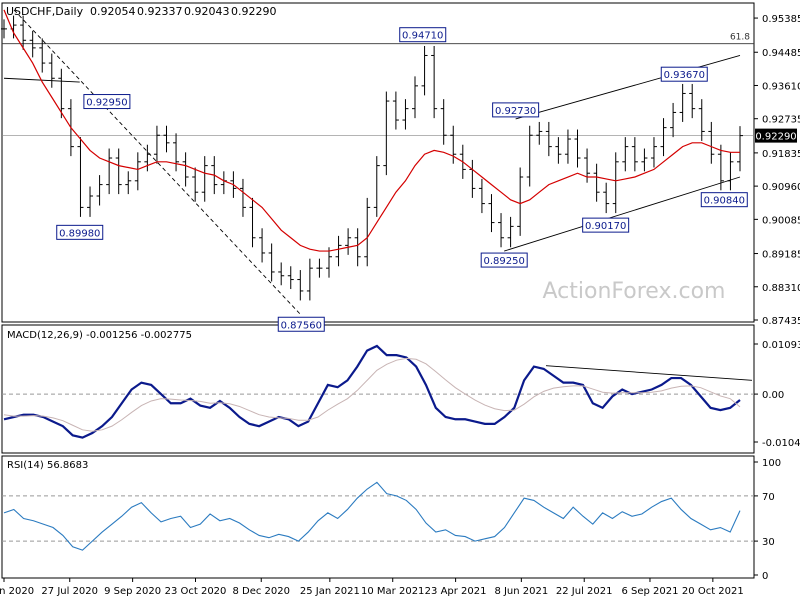 The height and width of the screenshot is (604, 800). Describe the element at coordinates (521, 591) in the screenshot. I see `x-tick-label: 8 Jun 2021` at that location.